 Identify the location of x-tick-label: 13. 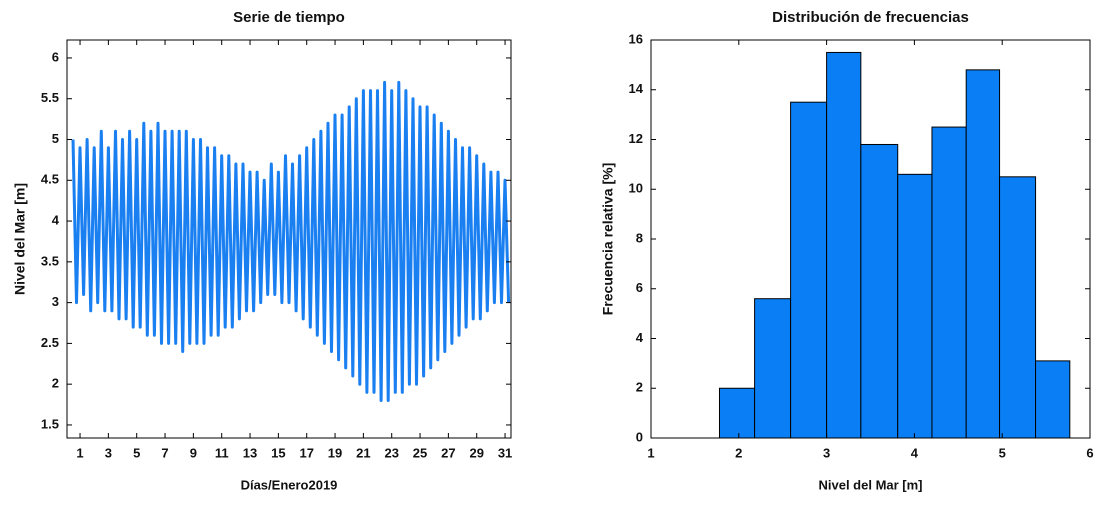
(250, 452).